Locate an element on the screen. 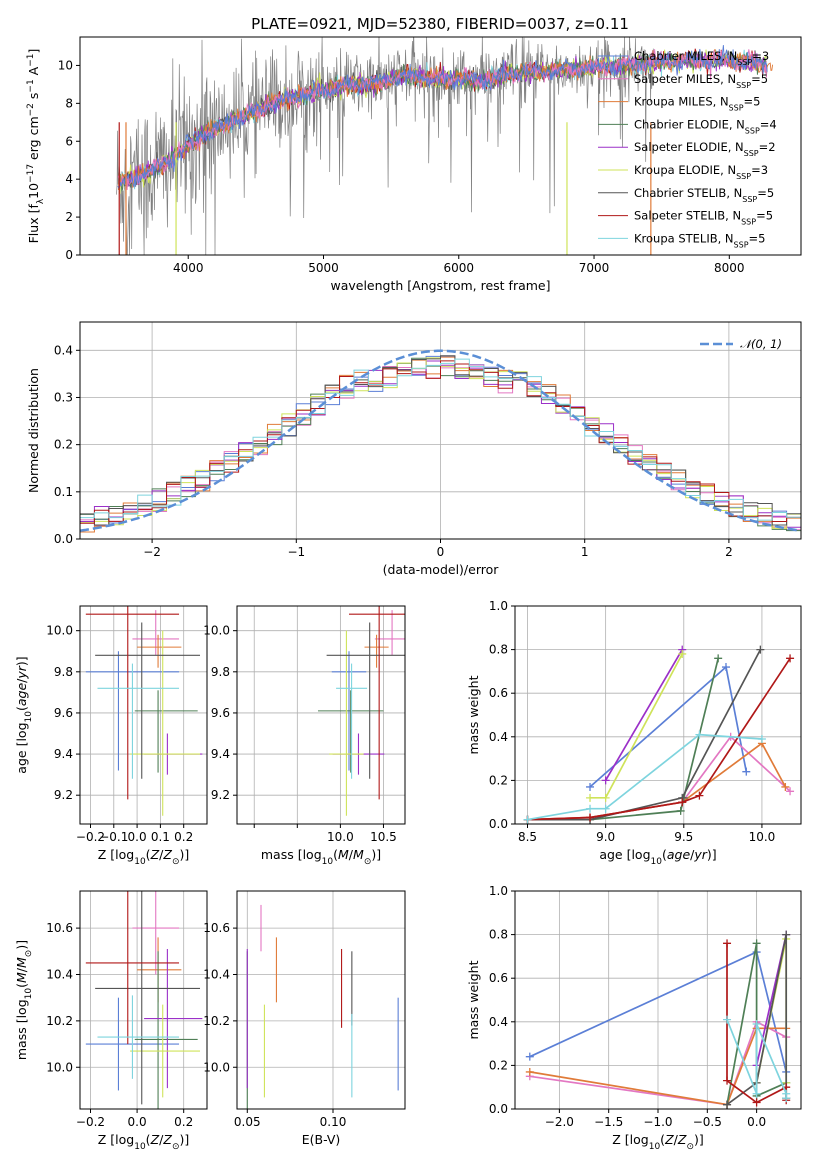 The height and width of the screenshot is (1170, 819). series-kroupa-miles is located at coordinates (656, 781).